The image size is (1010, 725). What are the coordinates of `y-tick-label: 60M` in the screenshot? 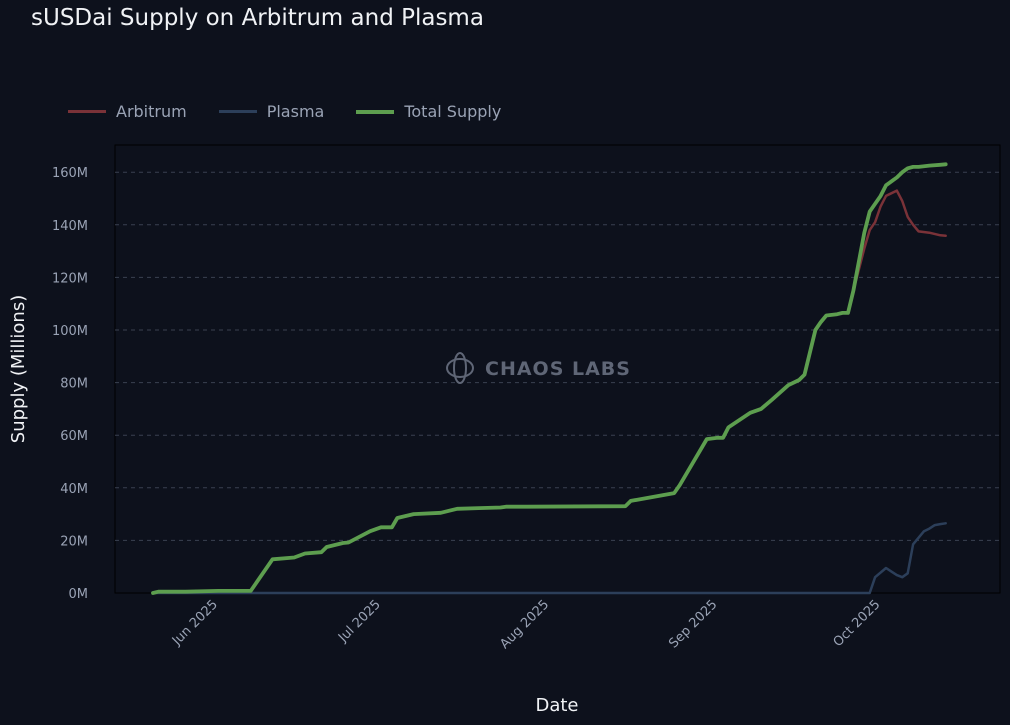 It's located at (74, 436).